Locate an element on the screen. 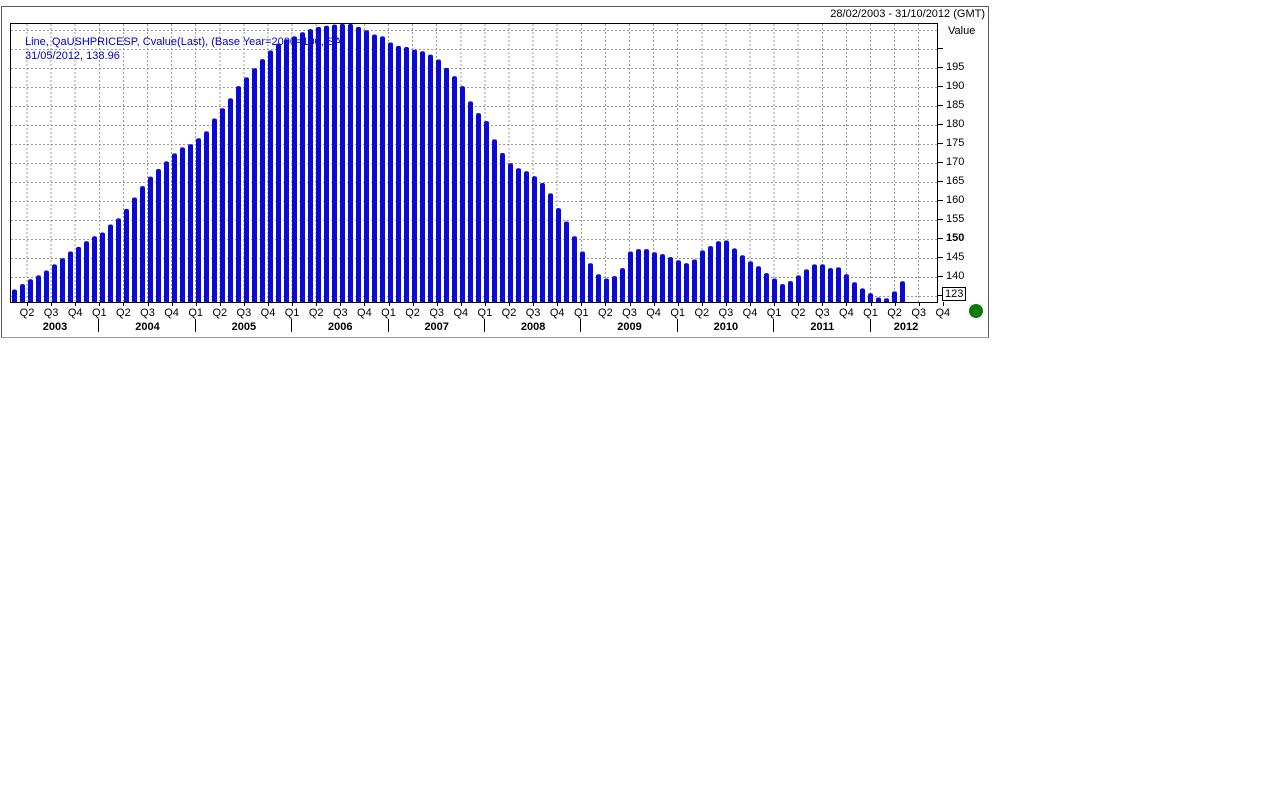  y-tick-label: 170 is located at coordinates (955, 162).